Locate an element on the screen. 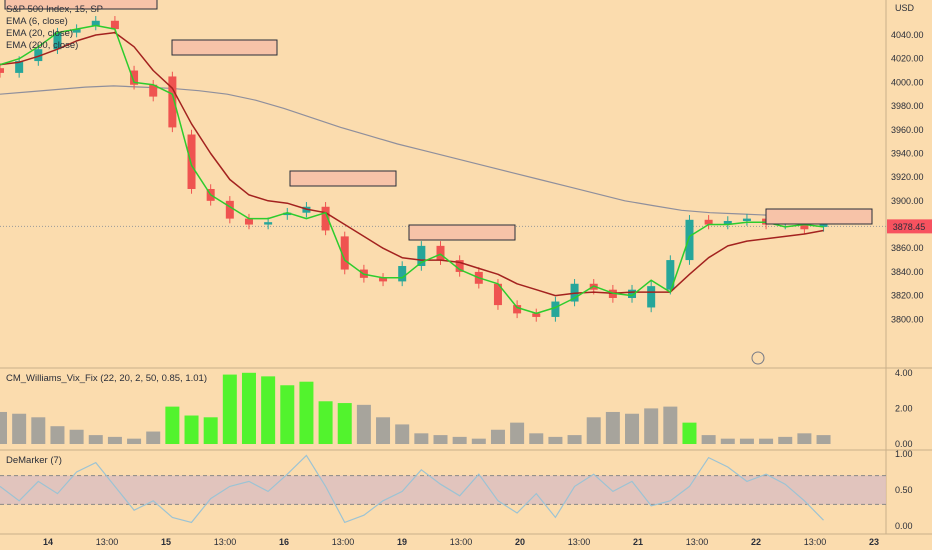  price-tick-label: 4000.00 is located at coordinates (907, 82).